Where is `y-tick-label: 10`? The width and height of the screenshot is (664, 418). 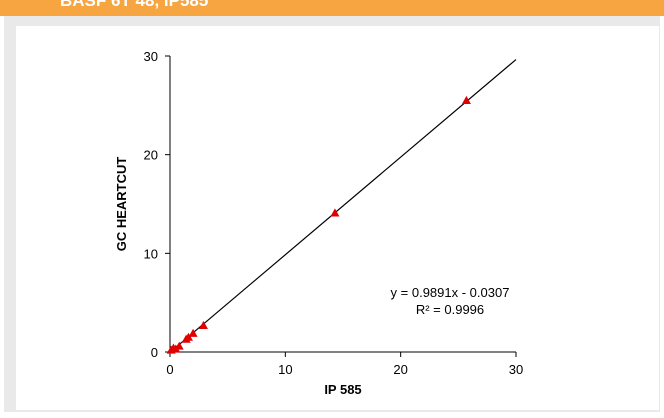 y-tick-label: 10 is located at coordinates (151, 253).